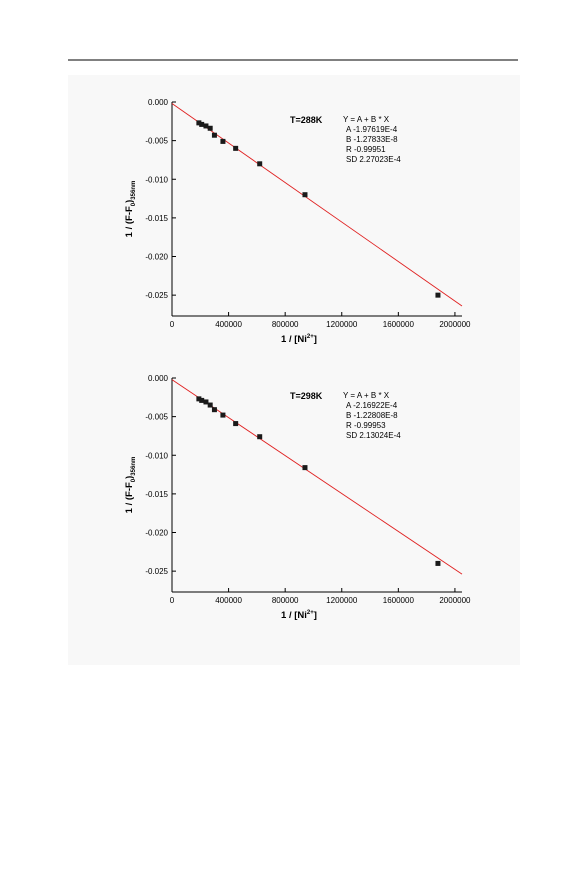  What do you see at coordinates (372, 415) in the screenshot?
I see `fit-parameter: B -1.22808E-8` at bounding box center [372, 415].